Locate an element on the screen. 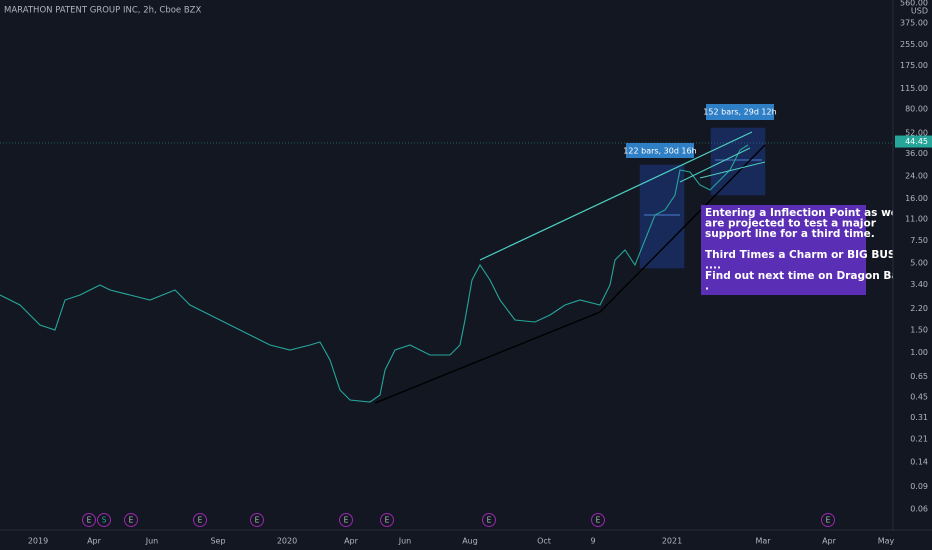  price-label: 5.00 is located at coordinates (919, 263).